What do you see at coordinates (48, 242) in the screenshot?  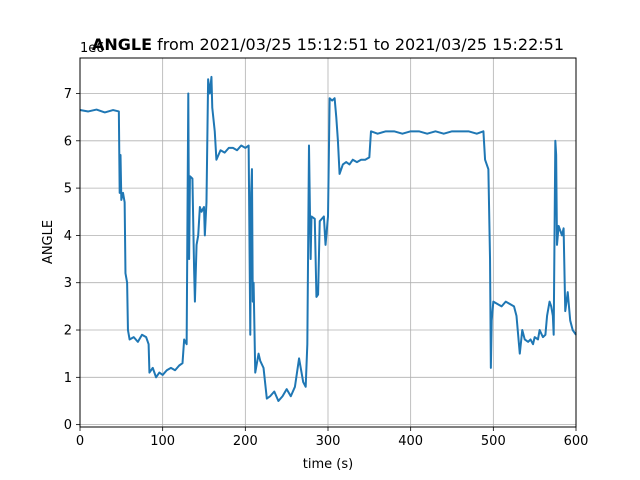 I see `y-axis-label: ANGLE` at bounding box center [48, 242].